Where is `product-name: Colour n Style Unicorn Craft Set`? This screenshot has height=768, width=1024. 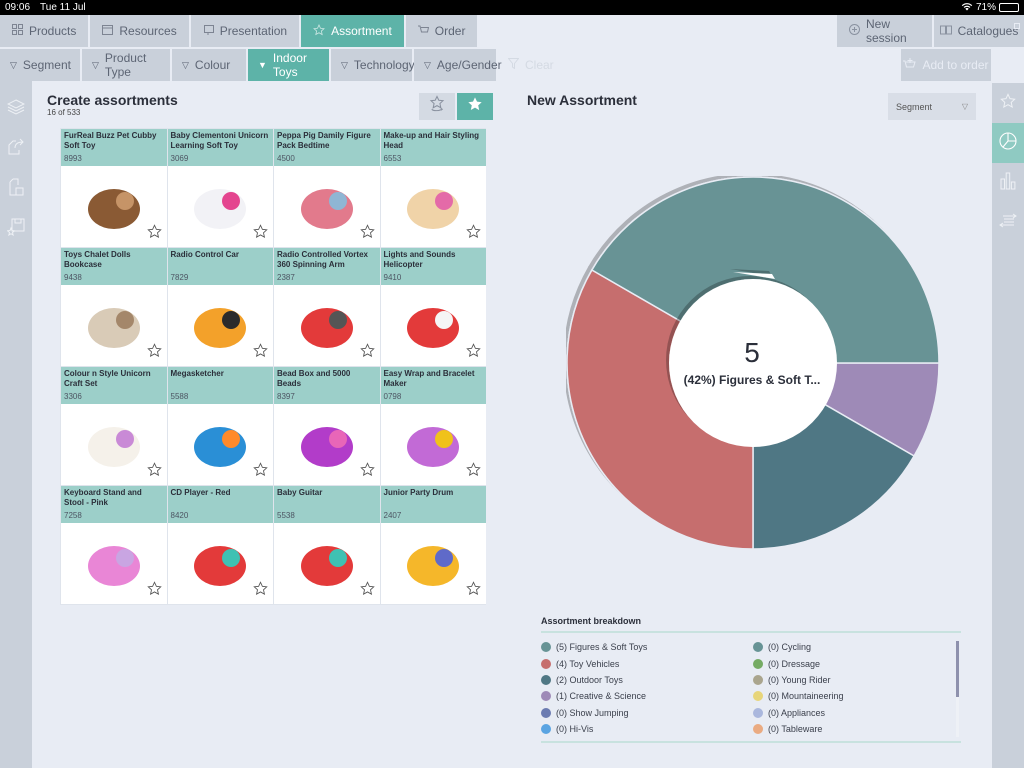 product-name: Colour n Style Unicorn Craft Set is located at coordinates (107, 378).